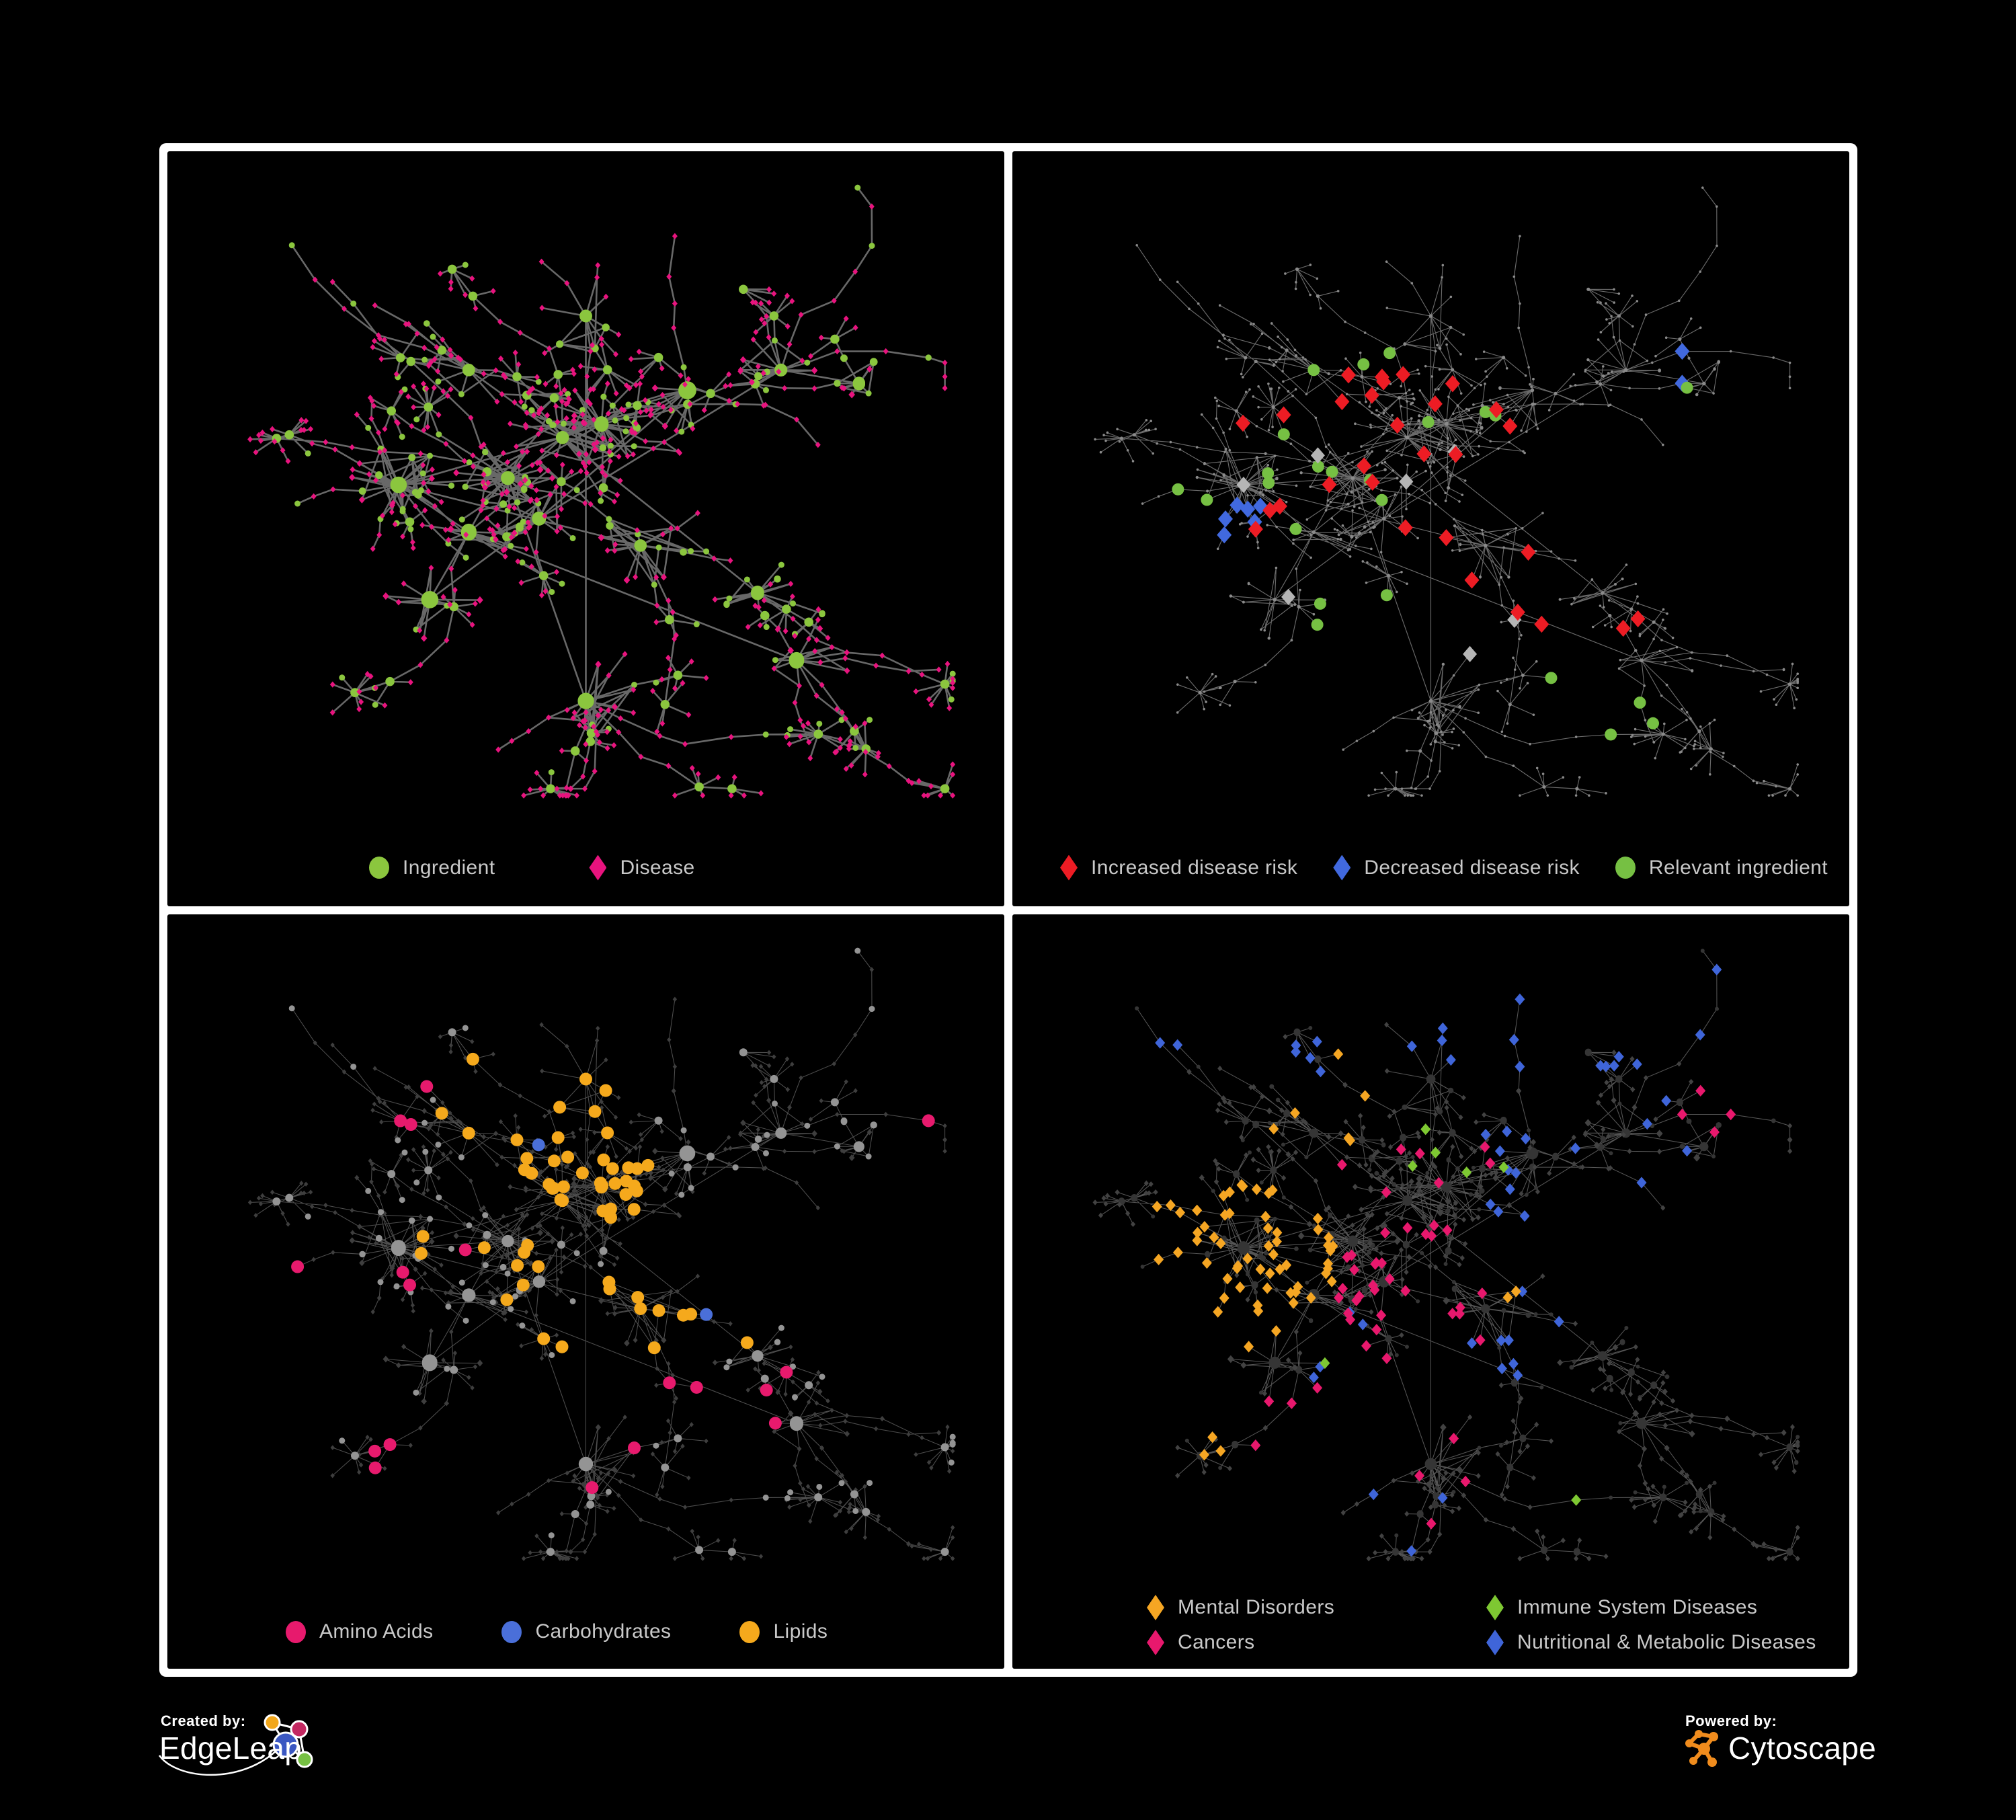 This screenshot has height=1820, width=2016. I want to click on legend-item: Carbohydrates, so click(586, 1631).